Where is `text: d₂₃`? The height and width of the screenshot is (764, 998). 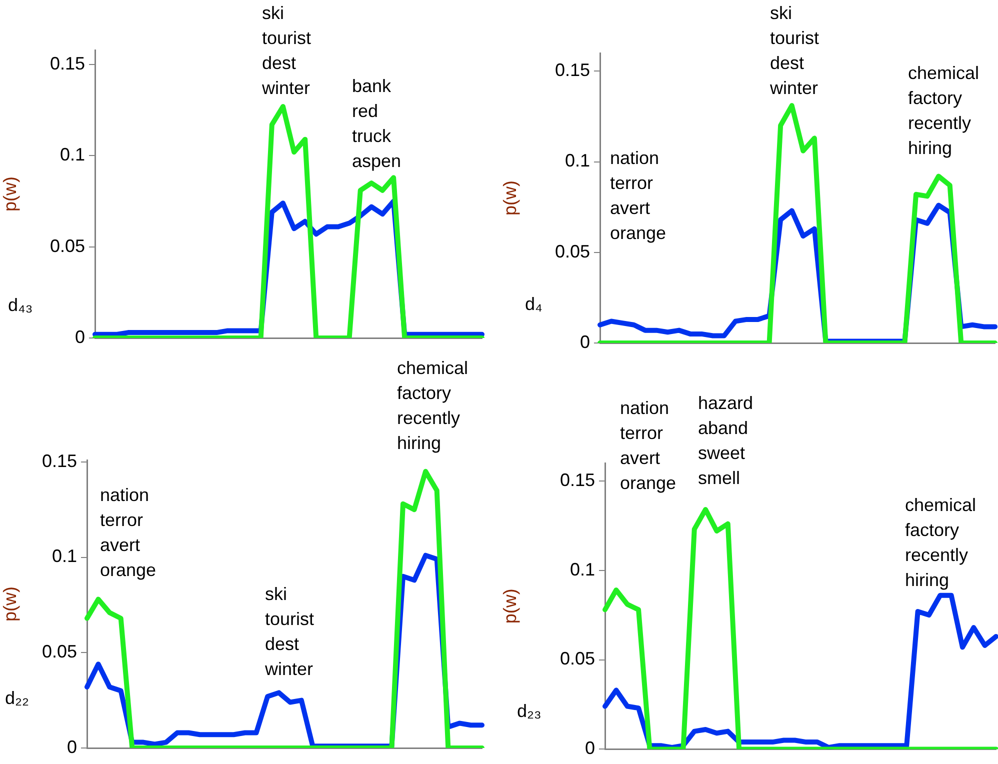
text: d₂₃ is located at coordinates (529, 710).